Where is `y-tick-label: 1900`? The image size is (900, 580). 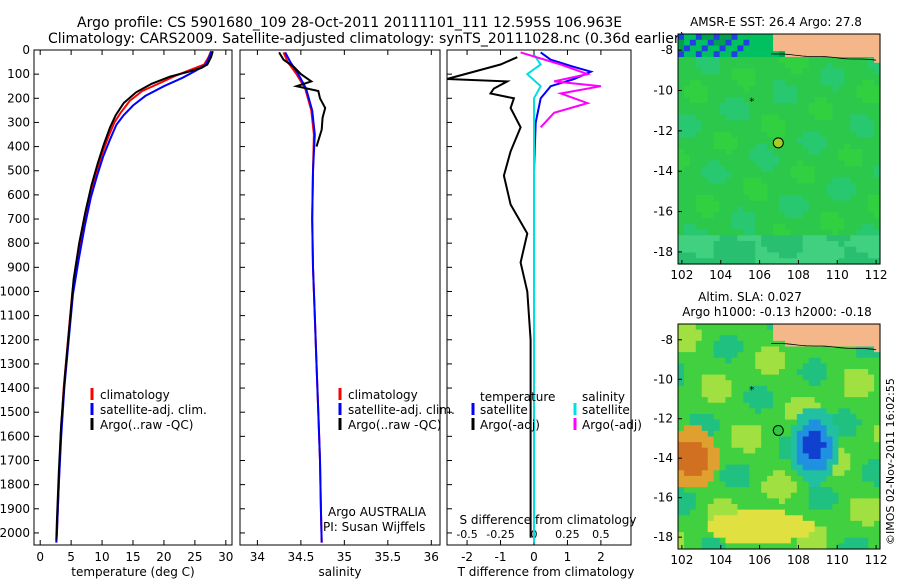 y-tick-label: 1900 is located at coordinates (15, 509).